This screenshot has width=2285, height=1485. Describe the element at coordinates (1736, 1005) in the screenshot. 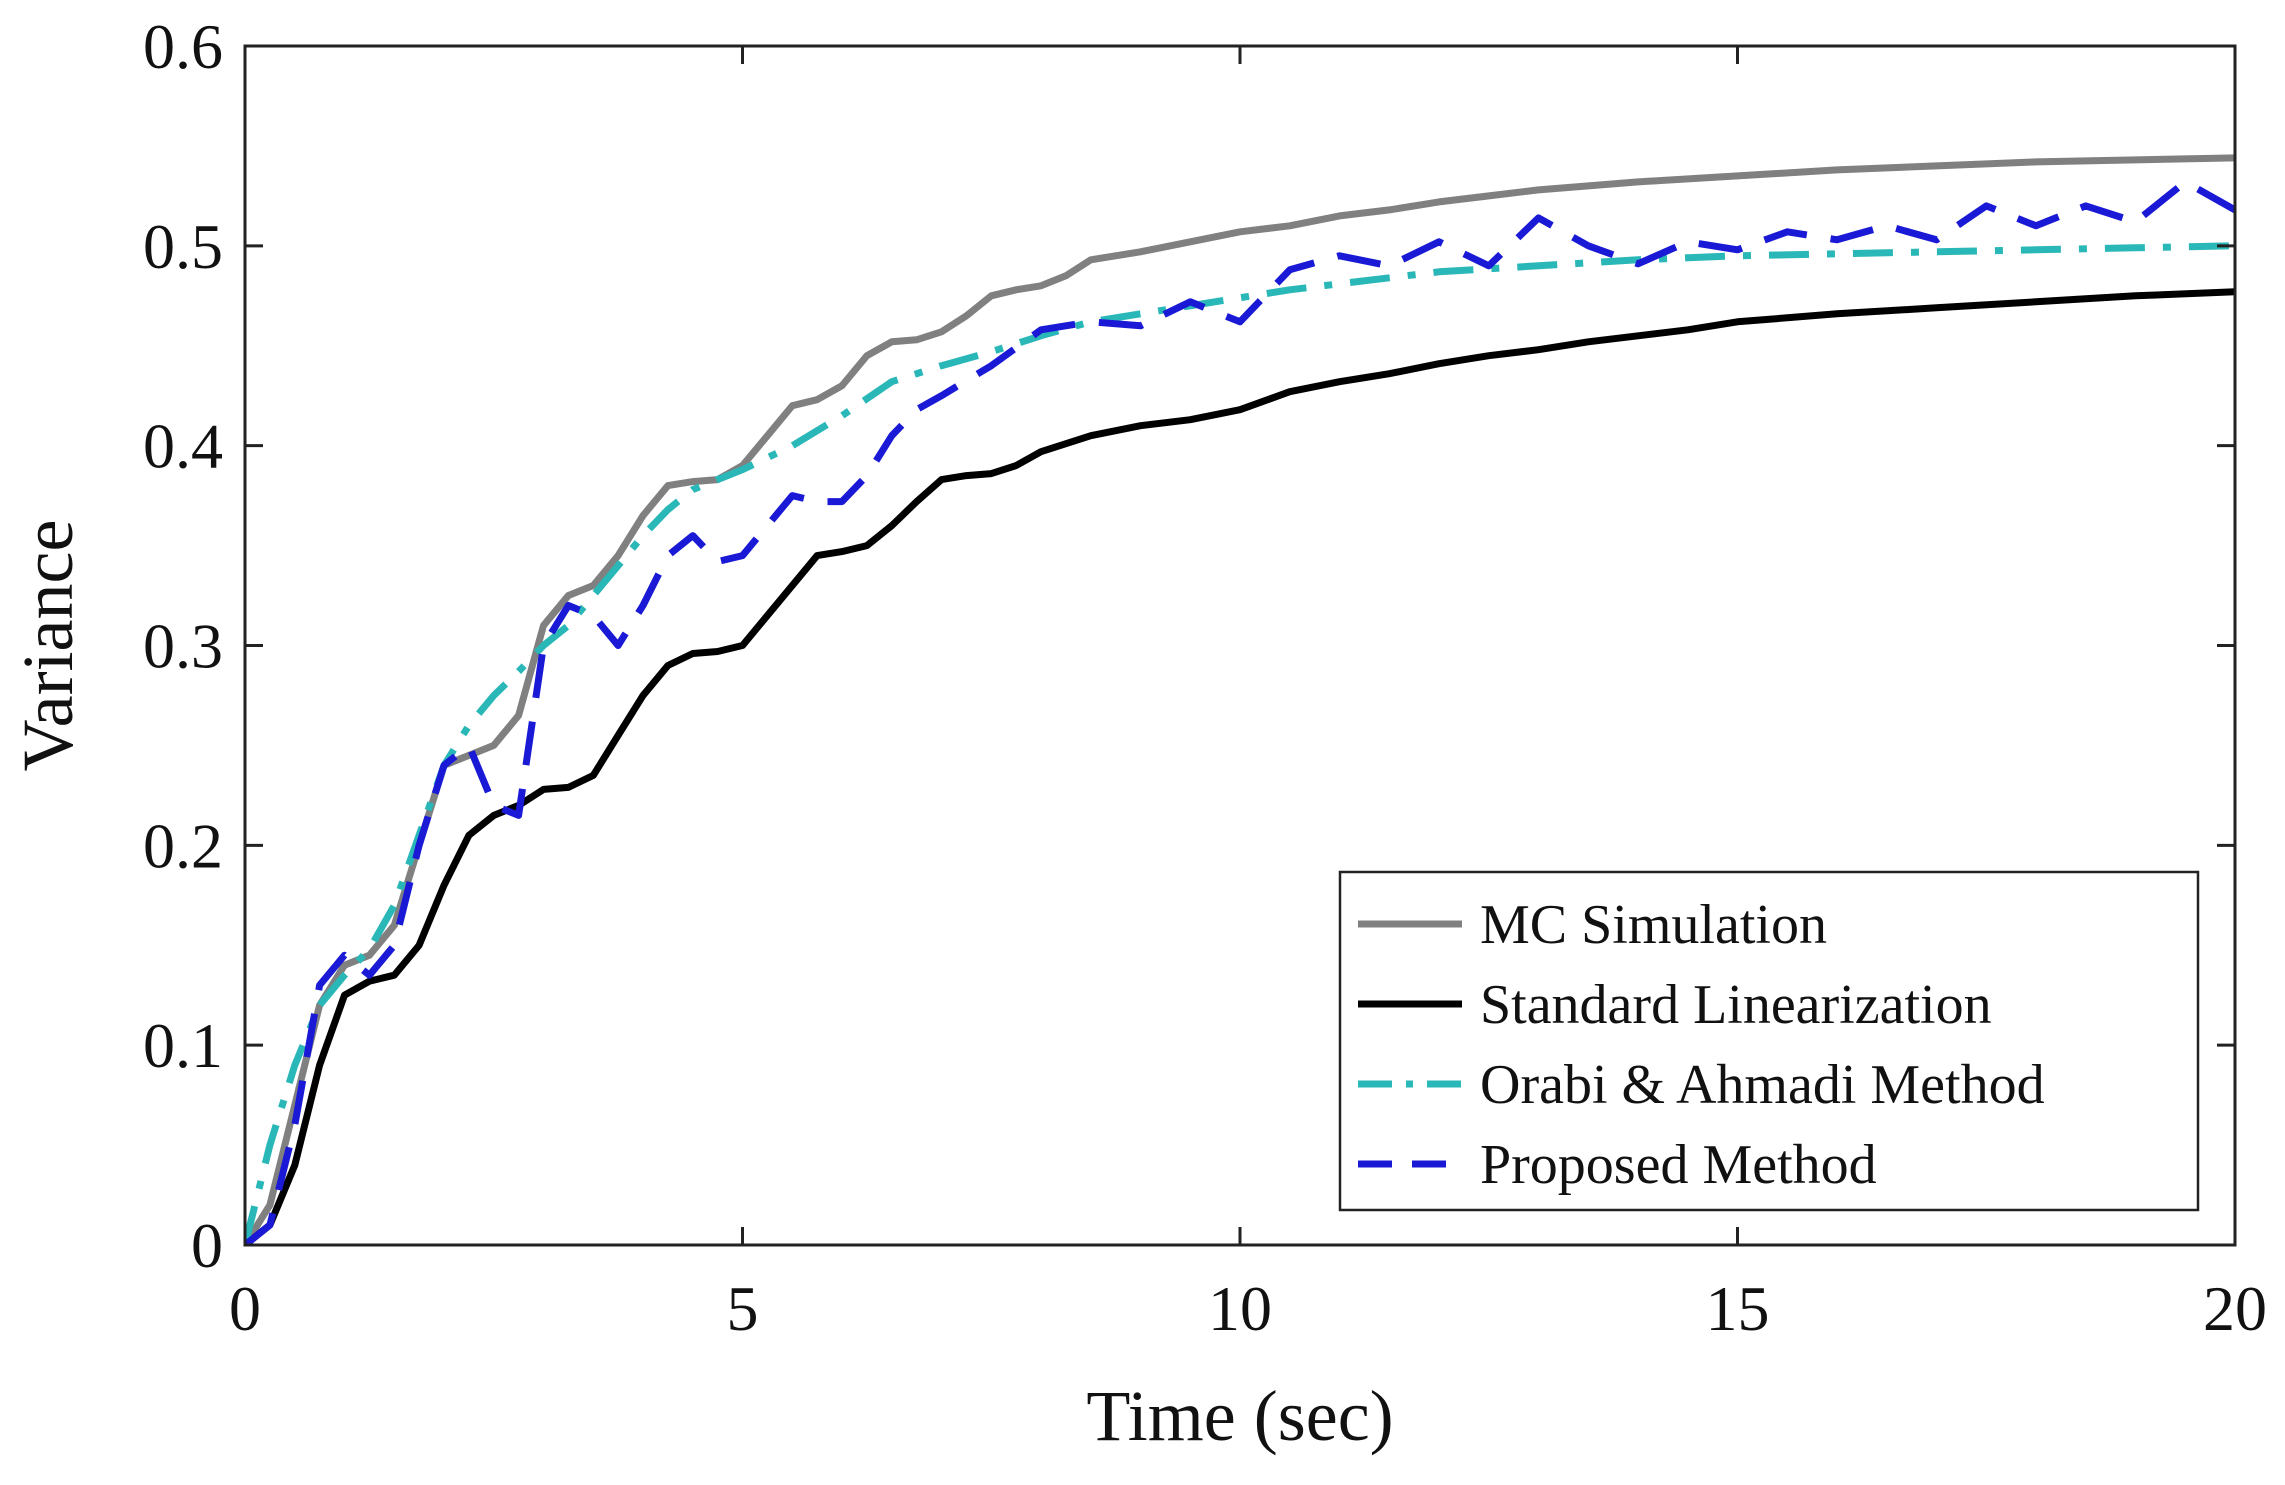

I see `legend-label-2: Standard Linearization` at that location.